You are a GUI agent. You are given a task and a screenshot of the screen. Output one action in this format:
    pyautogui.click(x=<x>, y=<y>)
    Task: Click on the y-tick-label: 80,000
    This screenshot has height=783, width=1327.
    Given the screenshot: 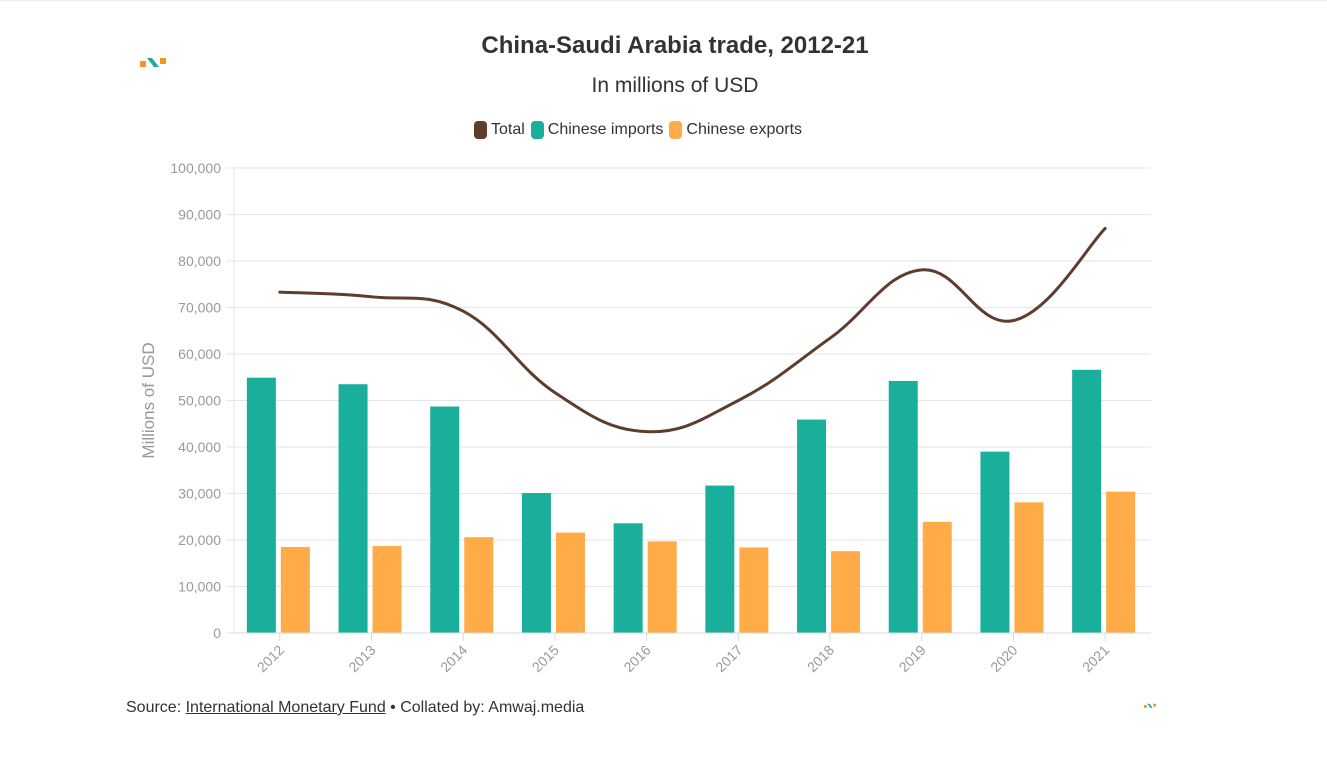 What is the action you would take?
    pyautogui.click(x=199, y=261)
    